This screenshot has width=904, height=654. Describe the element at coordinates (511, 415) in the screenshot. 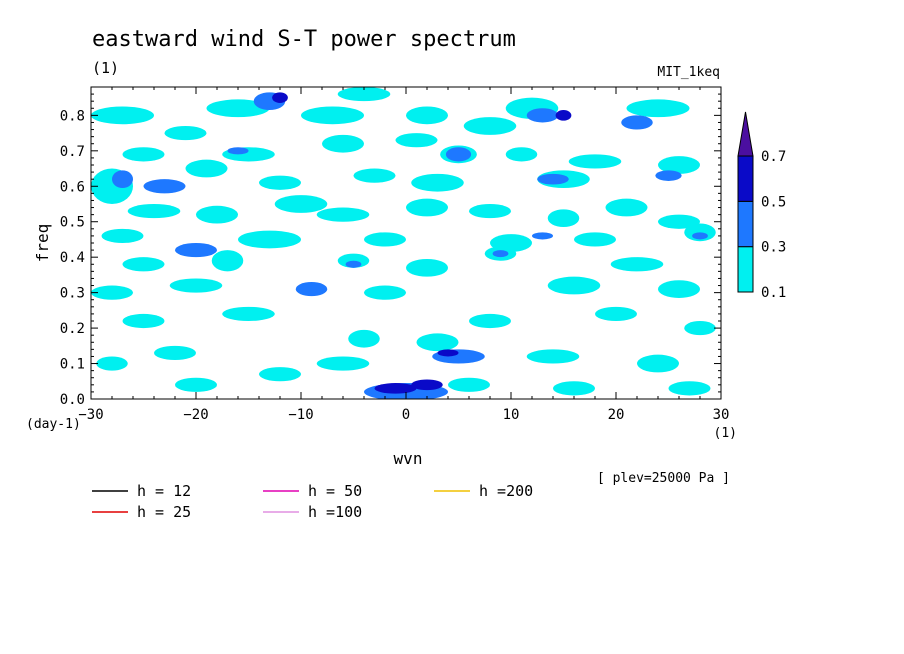

I see `x-tick-label: 10` at that location.